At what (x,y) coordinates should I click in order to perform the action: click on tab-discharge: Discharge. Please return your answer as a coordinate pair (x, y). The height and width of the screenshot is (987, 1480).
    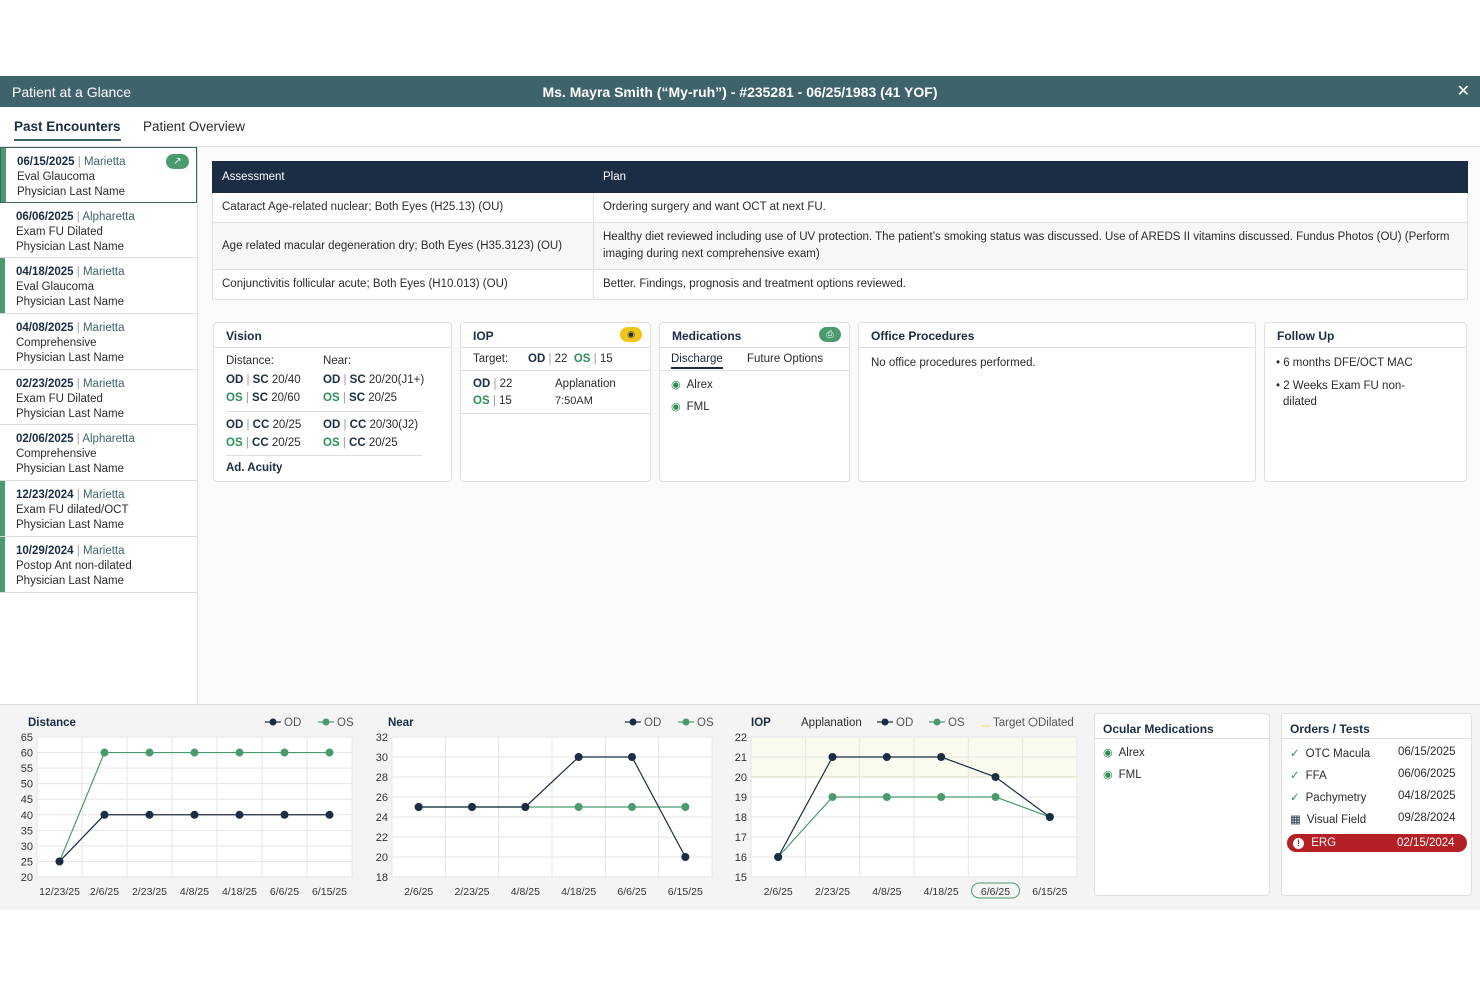
    Looking at the image, I should click on (697, 361).